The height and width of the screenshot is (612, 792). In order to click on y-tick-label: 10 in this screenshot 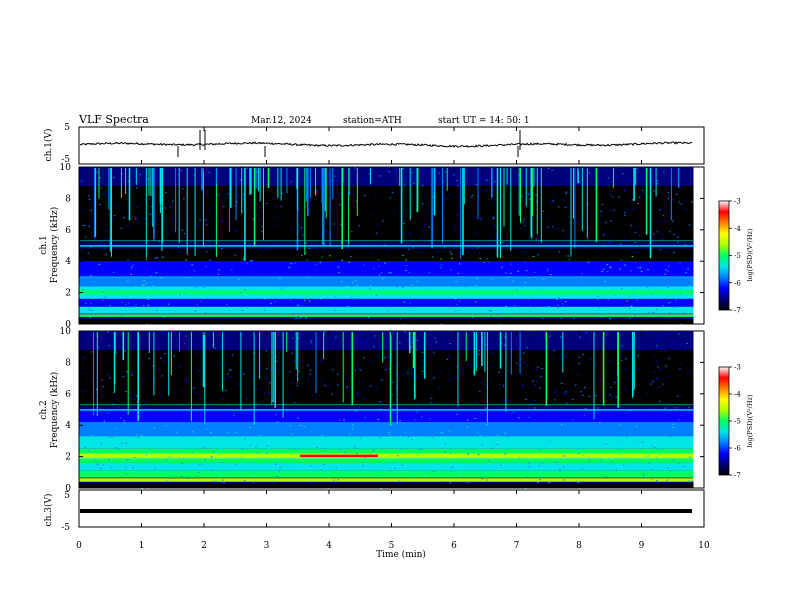, I will do `click(66, 168)`.